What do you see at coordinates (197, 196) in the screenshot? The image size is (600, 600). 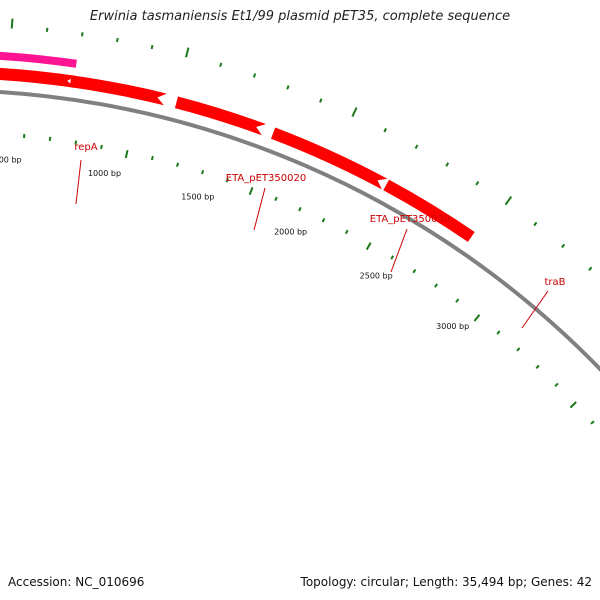 I see `tick-label: 1500 bp` at bounding box center [197, 196].